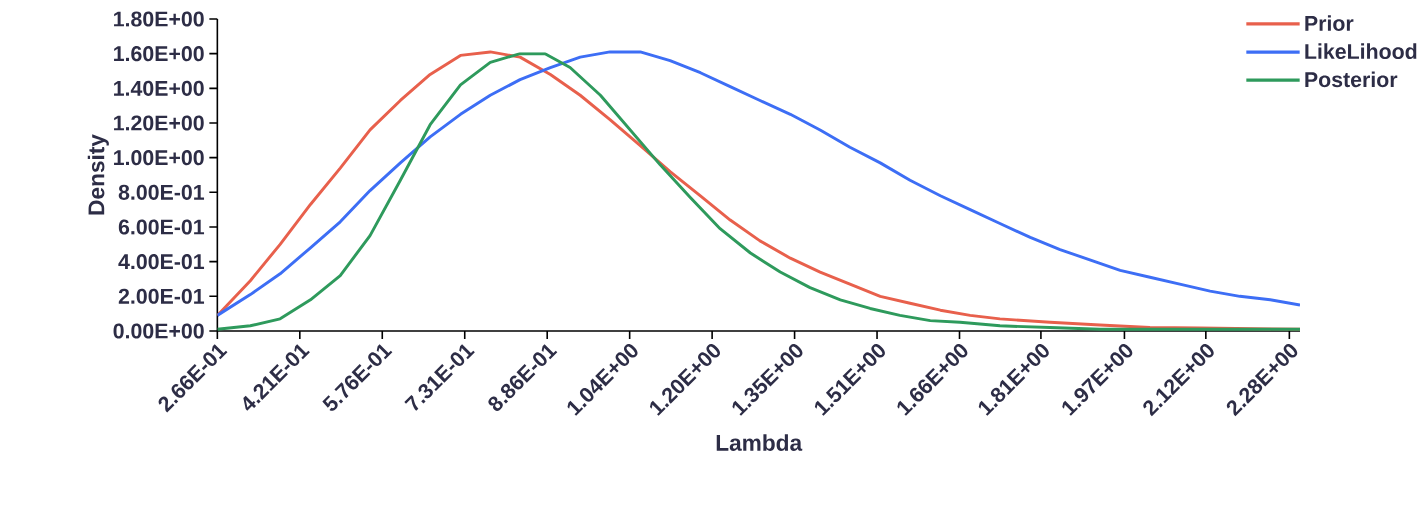 The image size is (1426, 506). I want to click on y-tick-label: 4.00E-01, so click(161, 262).